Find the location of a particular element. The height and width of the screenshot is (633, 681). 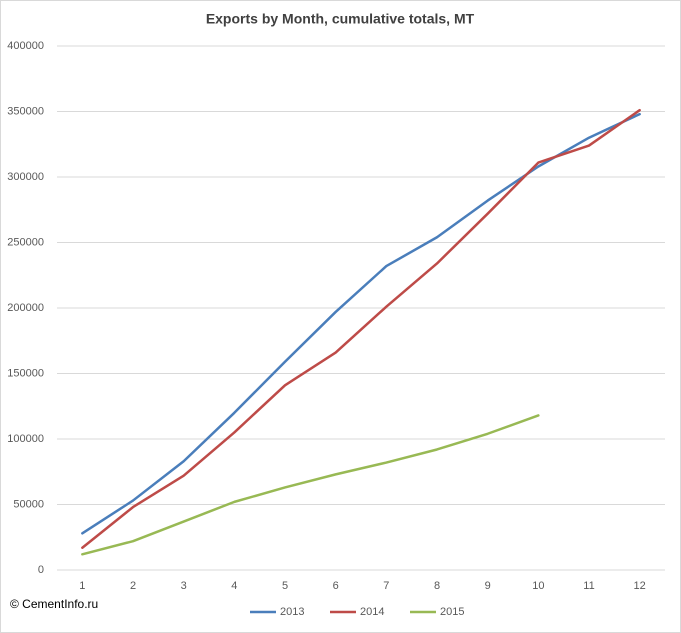

x-tick-label: 11 is located at coordinates (588, 586).